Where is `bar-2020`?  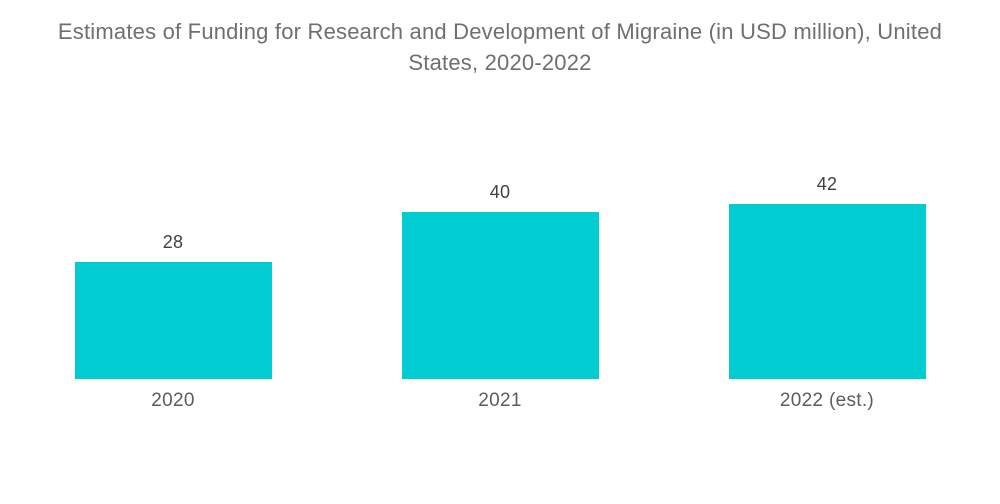
bar-2020 is located at coordinates (173, 320).